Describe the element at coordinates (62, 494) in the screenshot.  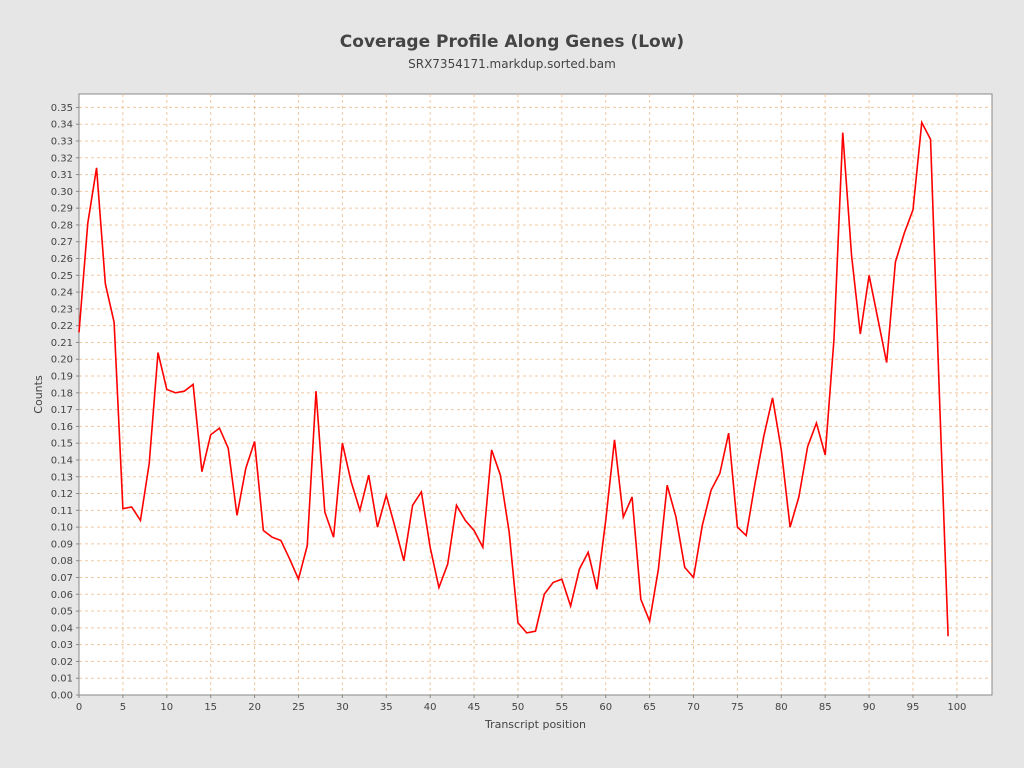
I see `y-tick-label: 0.12` at that location.